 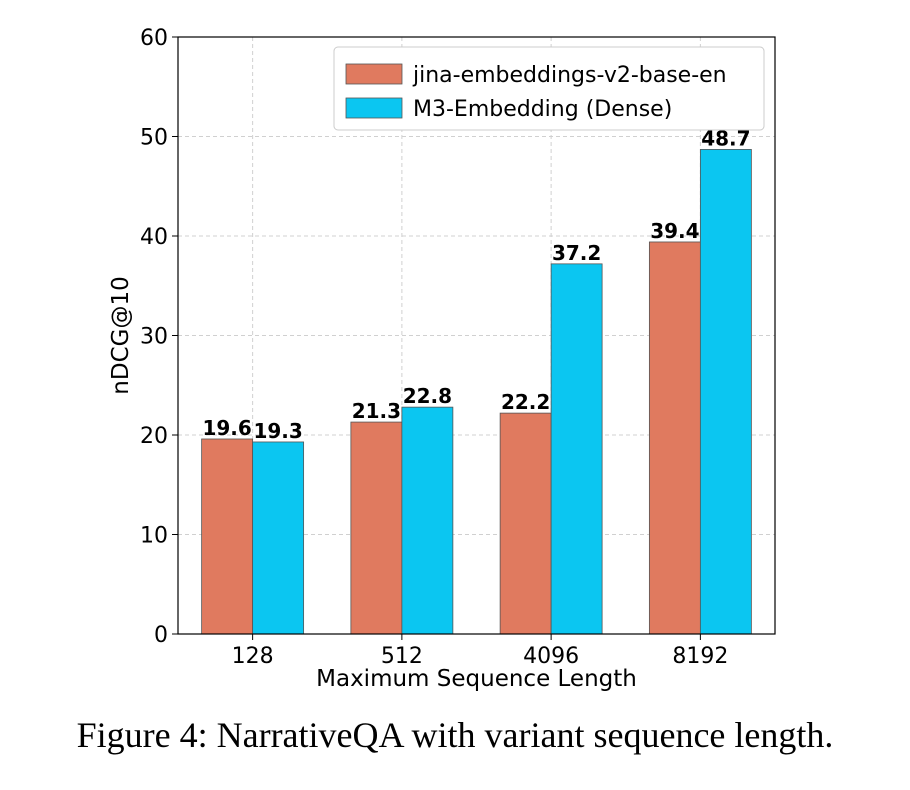 I want to click on x-tick-label: 512, so click(x=402, y=656).